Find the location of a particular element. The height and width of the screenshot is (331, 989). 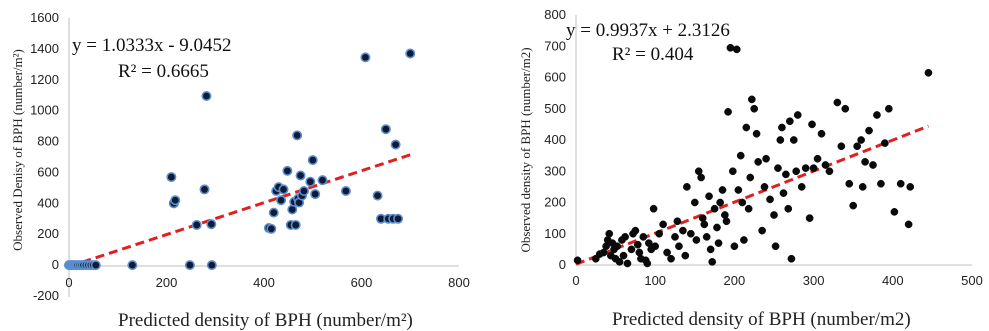

left-y-tick-label: 1000 is located at coordinates (44, 110).